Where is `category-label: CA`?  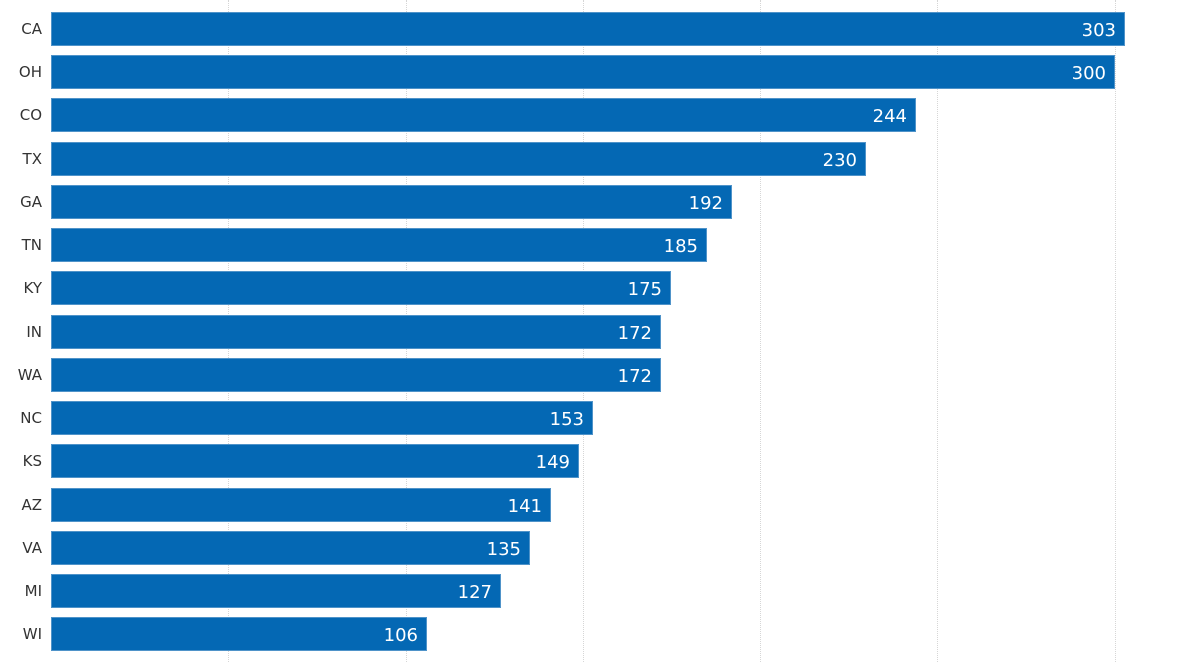 category-label: CA is located at coordinates (31, 29).